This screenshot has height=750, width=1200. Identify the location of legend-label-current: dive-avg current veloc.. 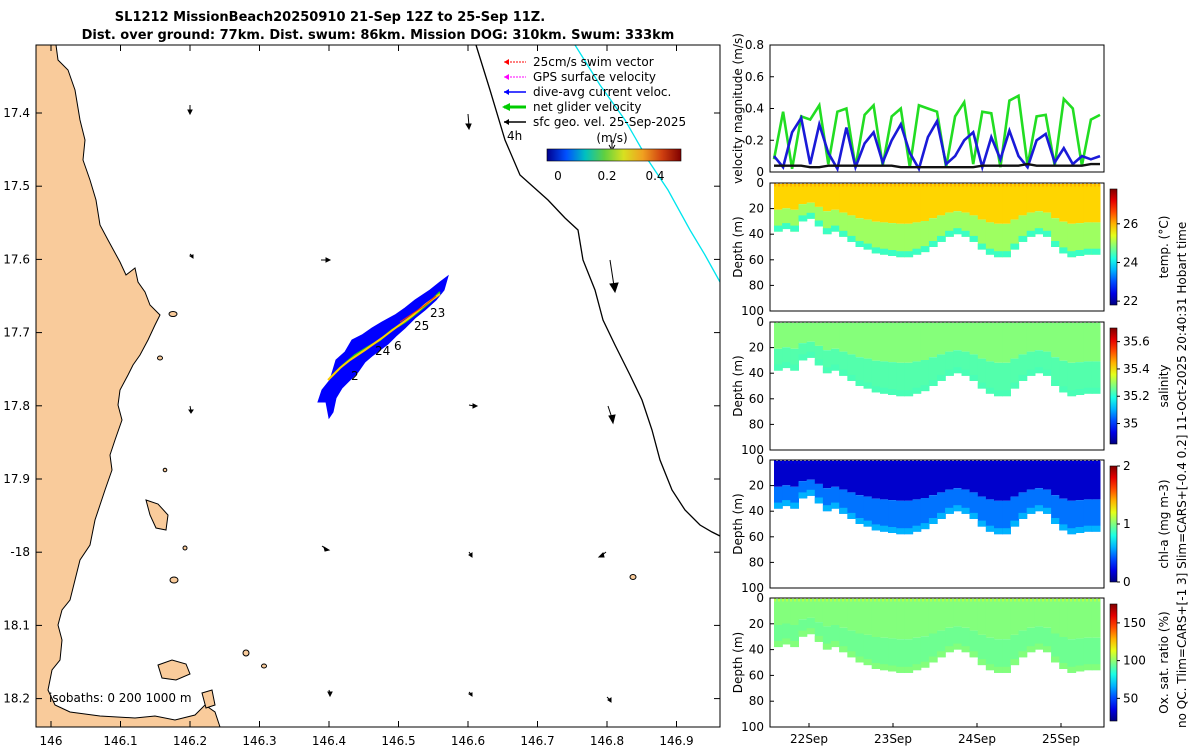
(602, 92).